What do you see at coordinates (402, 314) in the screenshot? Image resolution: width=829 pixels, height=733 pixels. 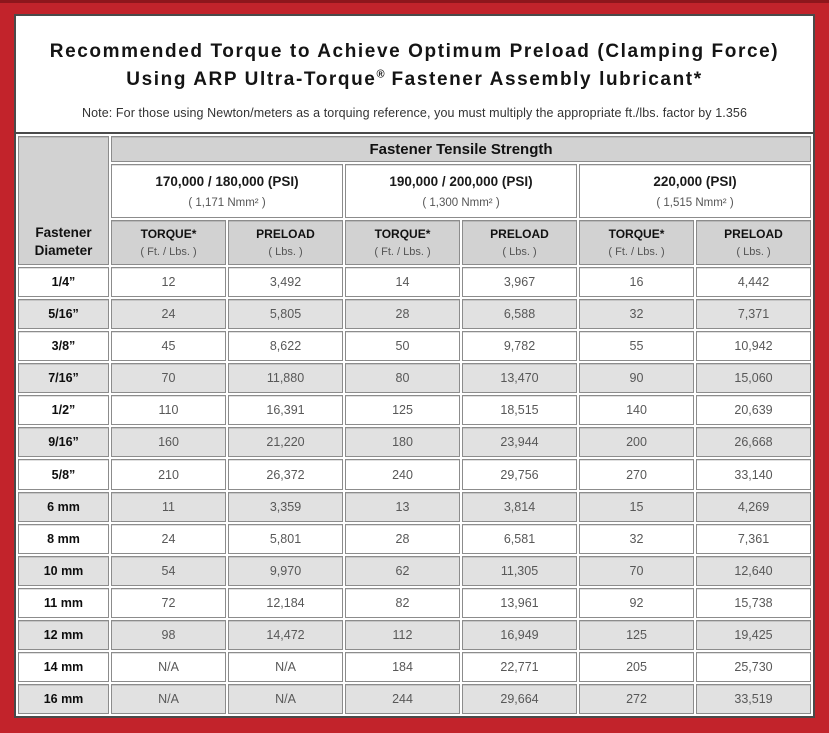 I see `torque-value-cell: 28` at bounding box center [402, 314].